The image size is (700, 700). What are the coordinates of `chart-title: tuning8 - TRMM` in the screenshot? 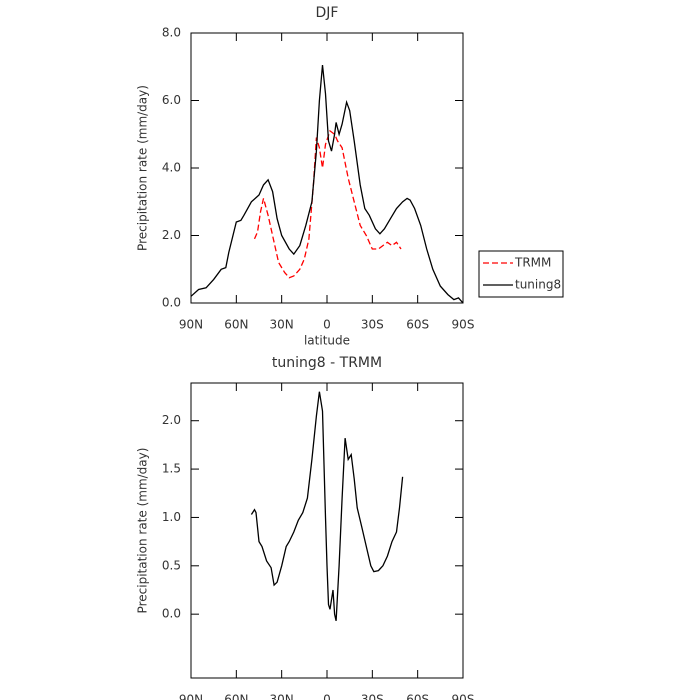 It's located at (327, 363).